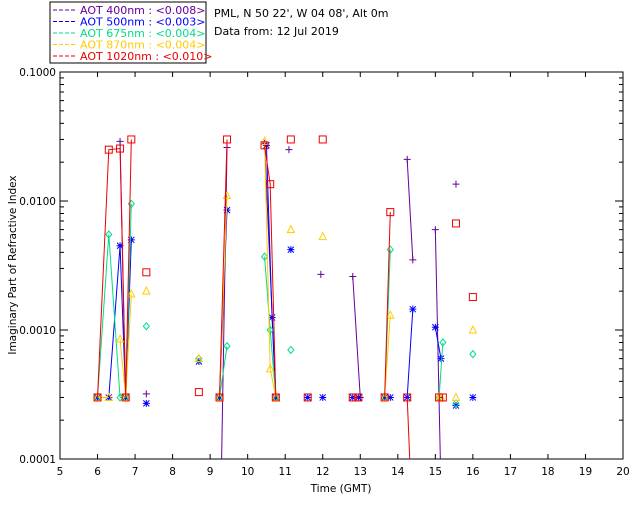 The image size is (640, 512). I want to click on x-tick-label: 18, so click(547, 472).